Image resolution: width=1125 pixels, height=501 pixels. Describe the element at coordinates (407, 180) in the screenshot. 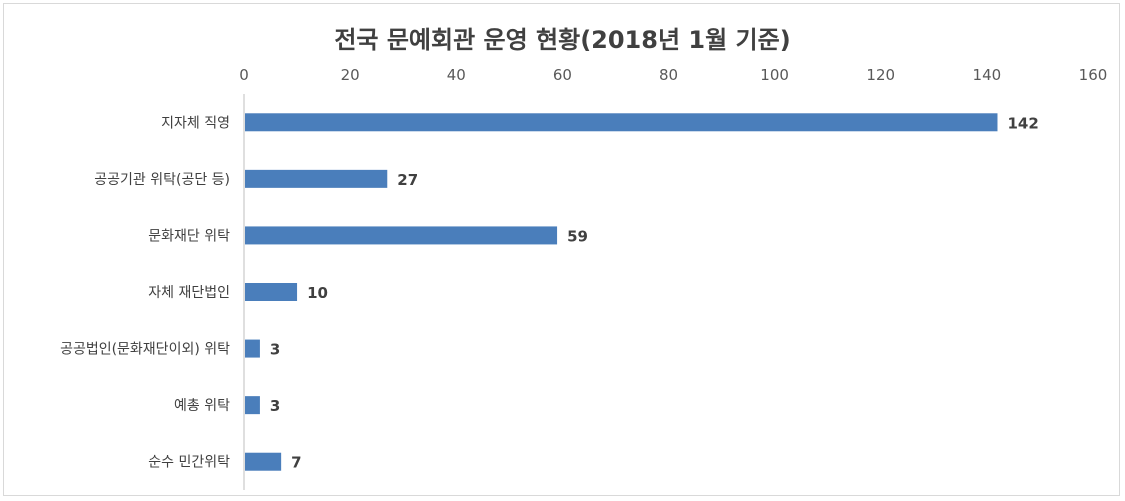

I see `data-label: 27` at that location.